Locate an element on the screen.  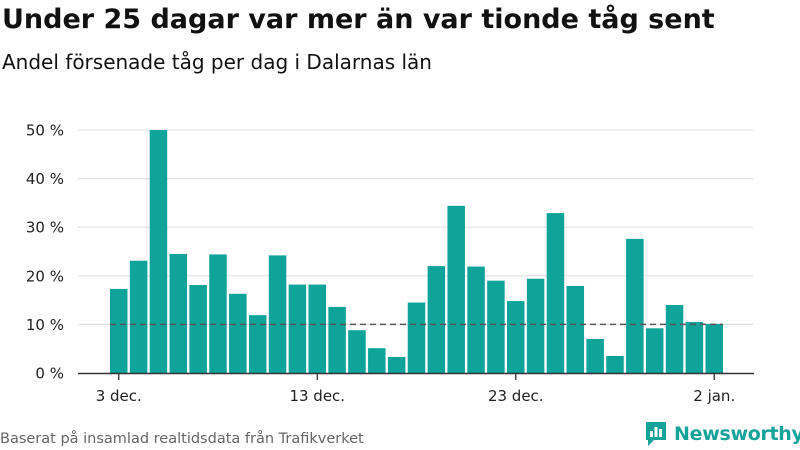
y-tick-label: 0 % is located at coordinates (49, 374).